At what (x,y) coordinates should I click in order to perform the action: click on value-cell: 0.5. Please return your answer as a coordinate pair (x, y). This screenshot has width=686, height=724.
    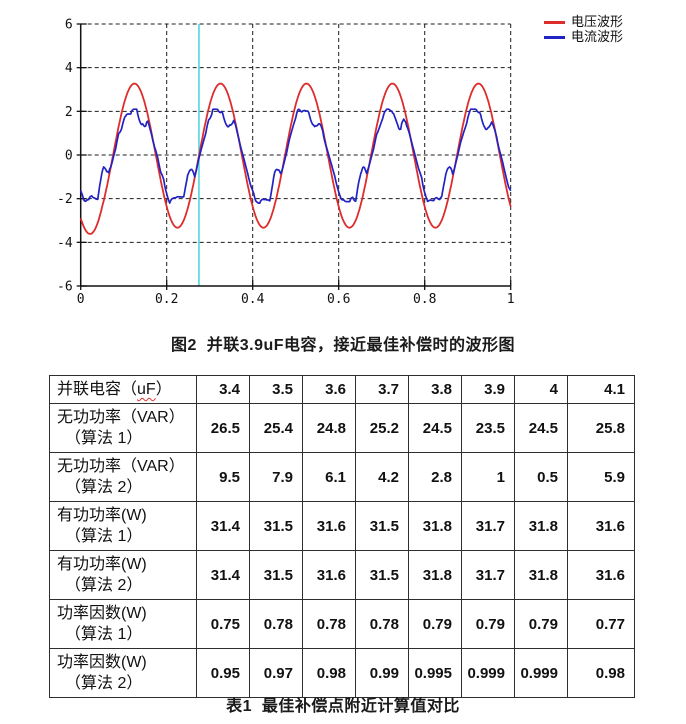
    Looking at the image, I should click on (541, 477).